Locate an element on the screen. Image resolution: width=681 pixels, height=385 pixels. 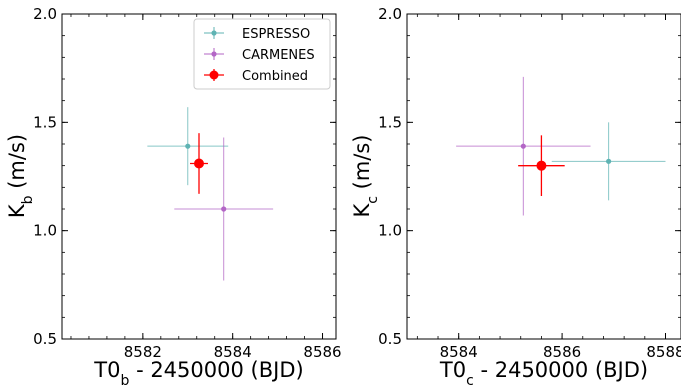
legend-entry-combined: Combined is located at coordinates (256, 76).